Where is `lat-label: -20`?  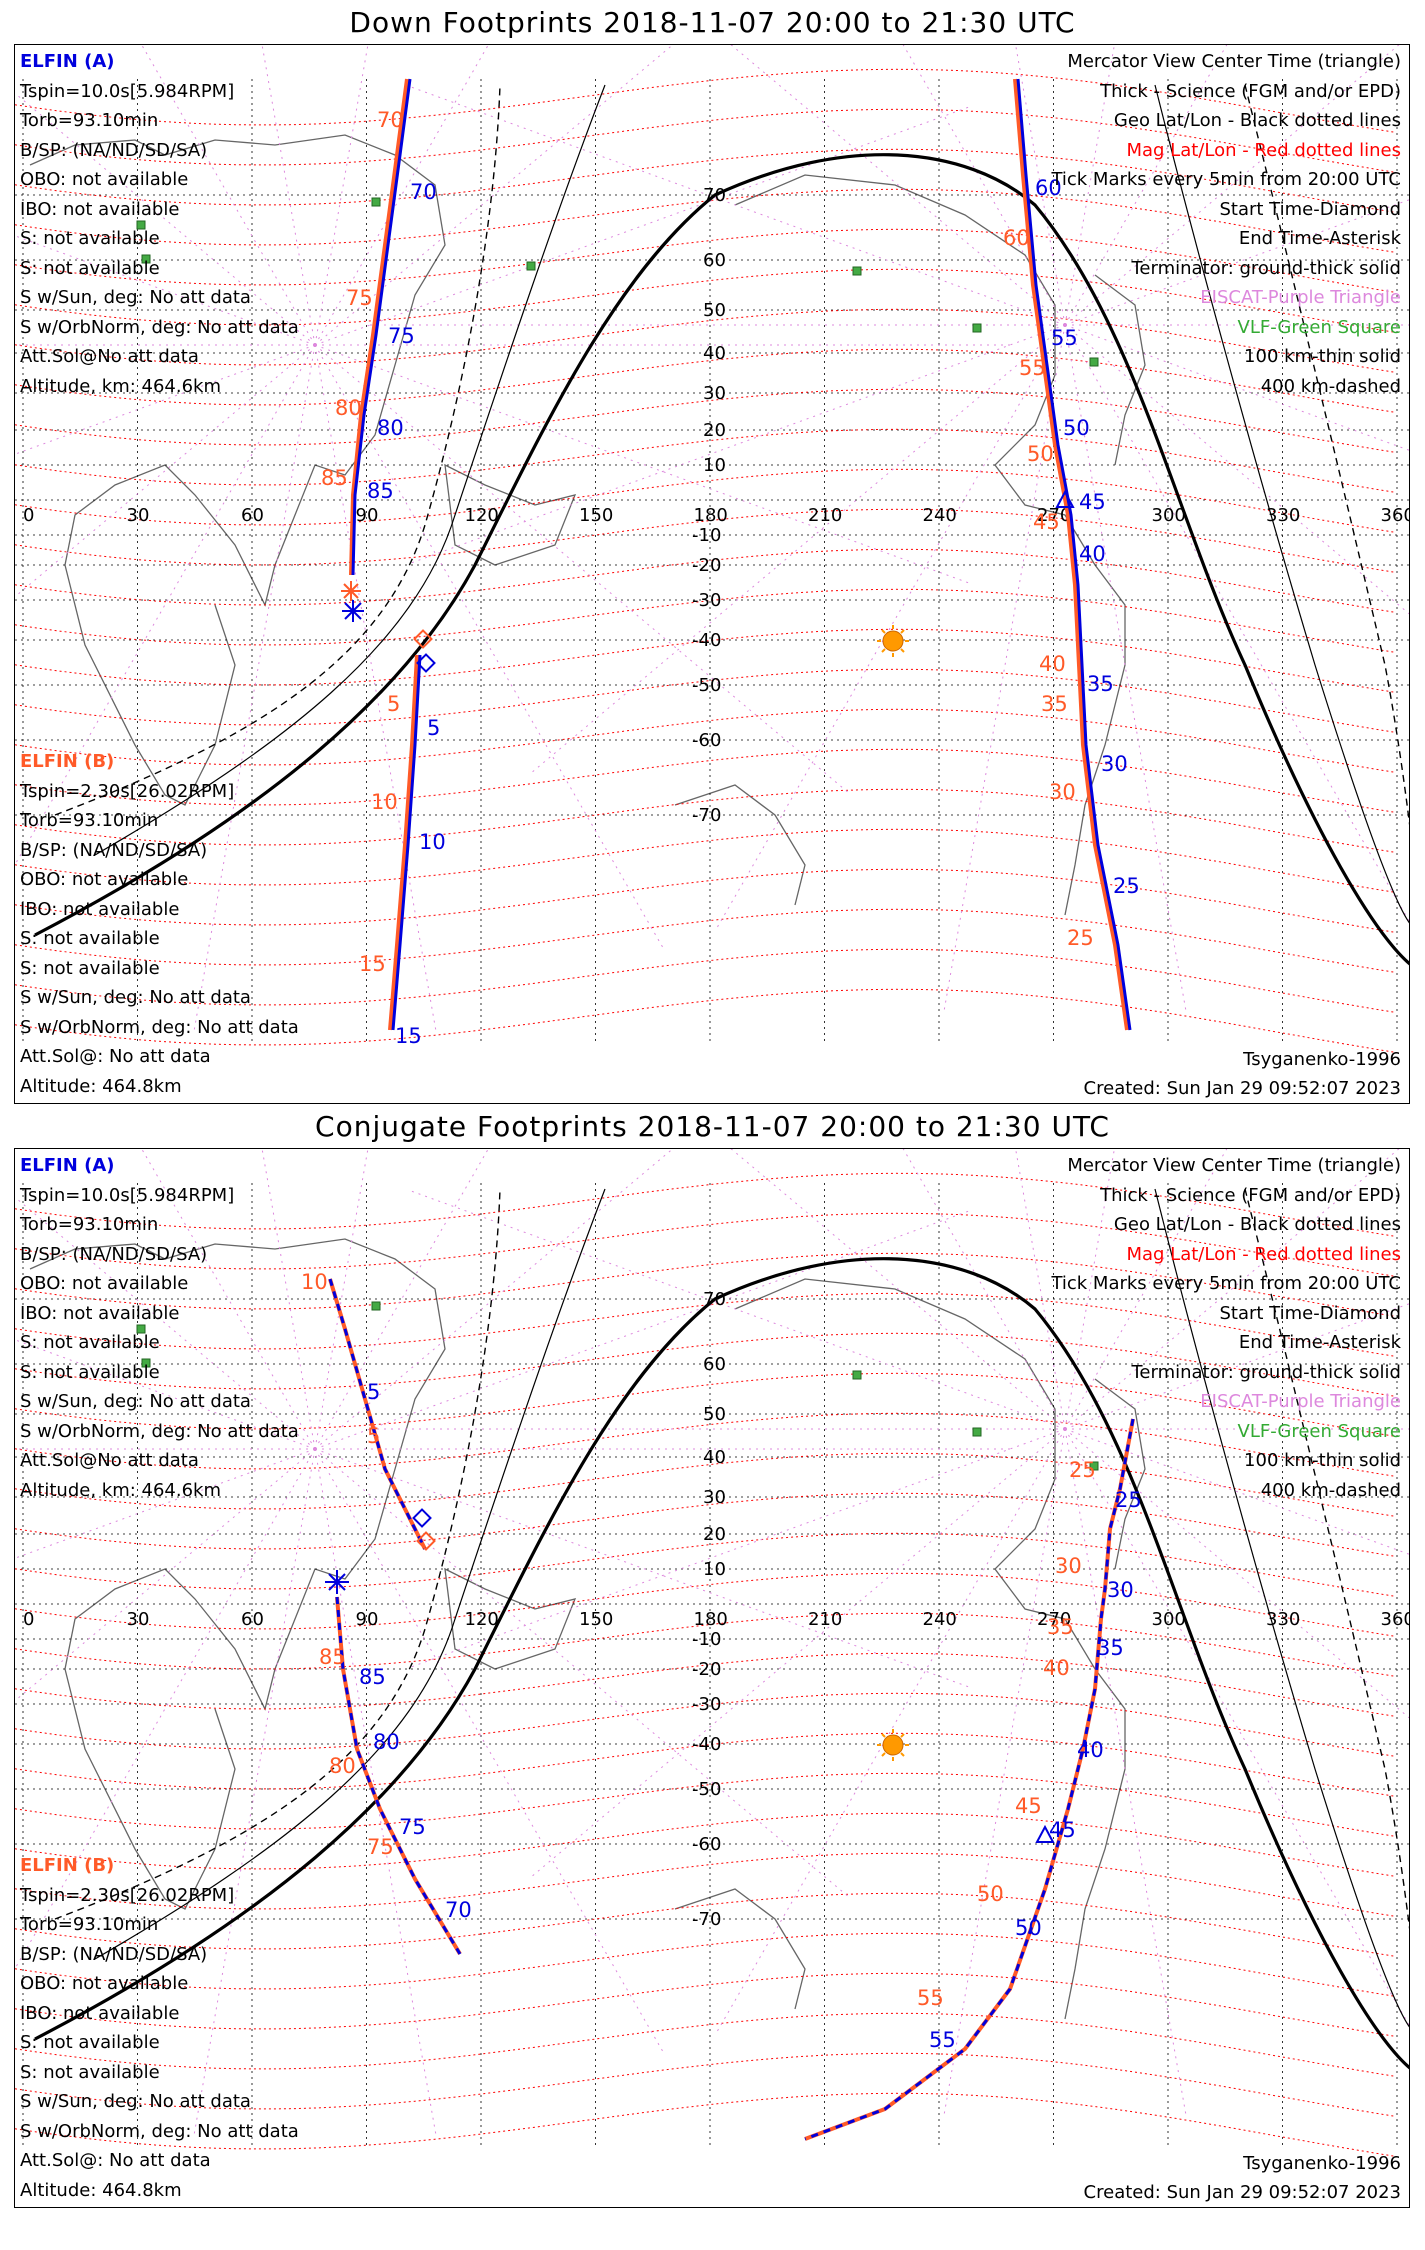
lat-label: -20 is located at coordinates (706, 1669).